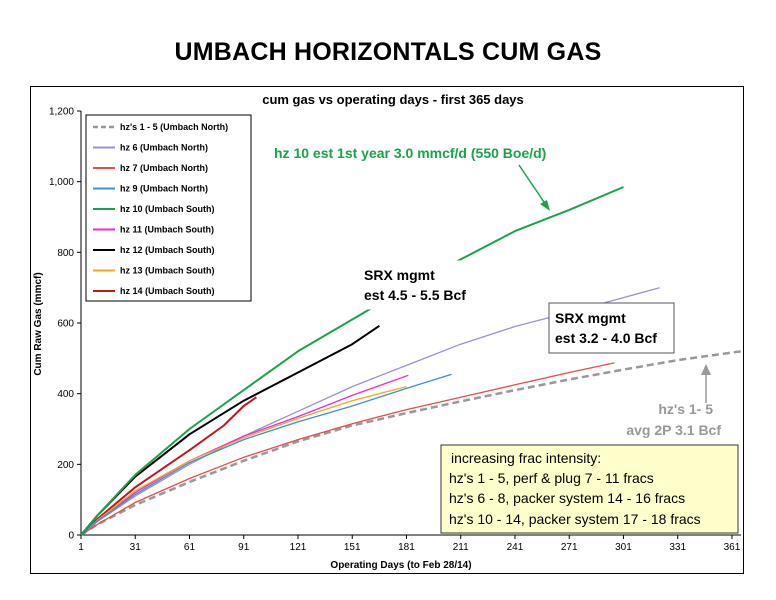  I want to click on x-tick-label: 301, so click(623, 547).